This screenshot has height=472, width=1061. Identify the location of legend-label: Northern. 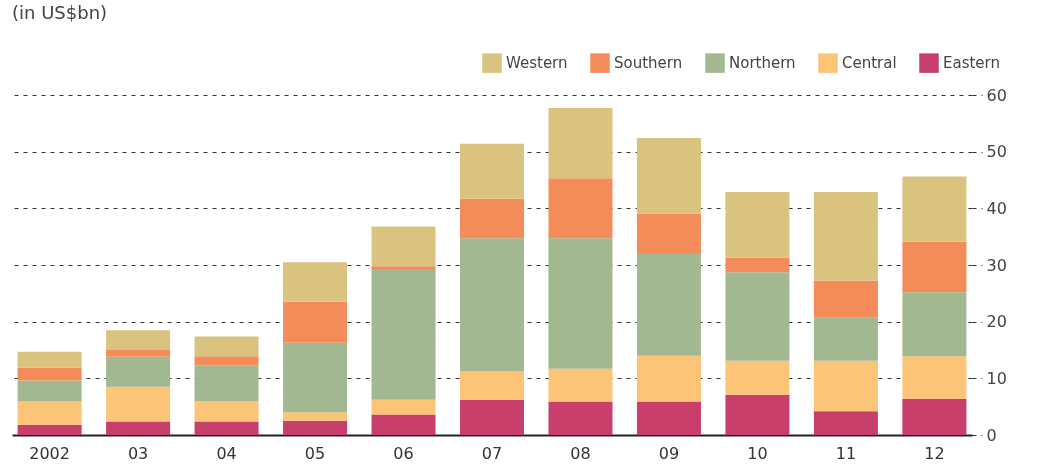
(762, 63).